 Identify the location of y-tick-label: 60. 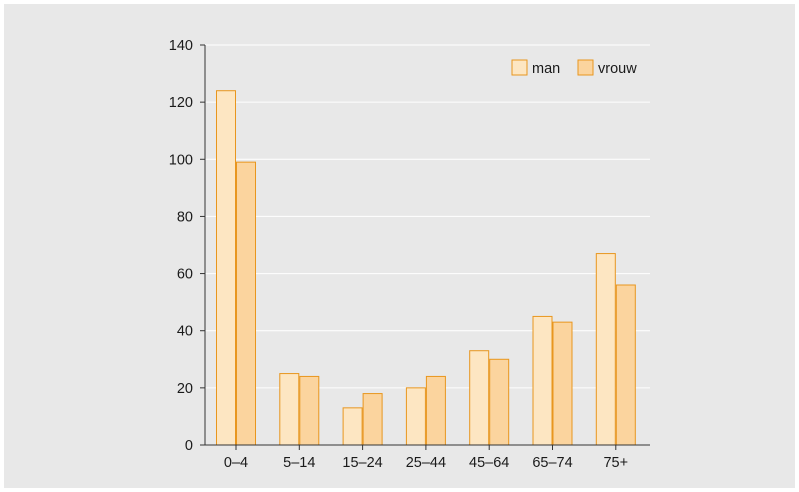
(185, 275).